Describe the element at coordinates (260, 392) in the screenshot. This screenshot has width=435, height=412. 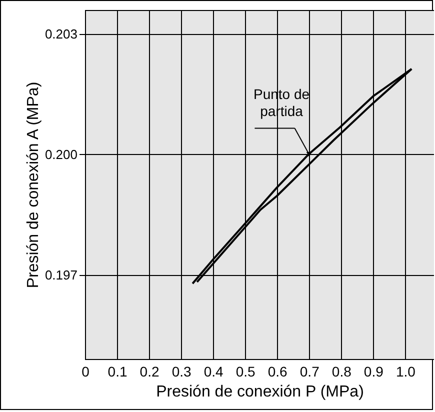
I see `x-axis-title: Presión de conexión P (MPa)` at that location.